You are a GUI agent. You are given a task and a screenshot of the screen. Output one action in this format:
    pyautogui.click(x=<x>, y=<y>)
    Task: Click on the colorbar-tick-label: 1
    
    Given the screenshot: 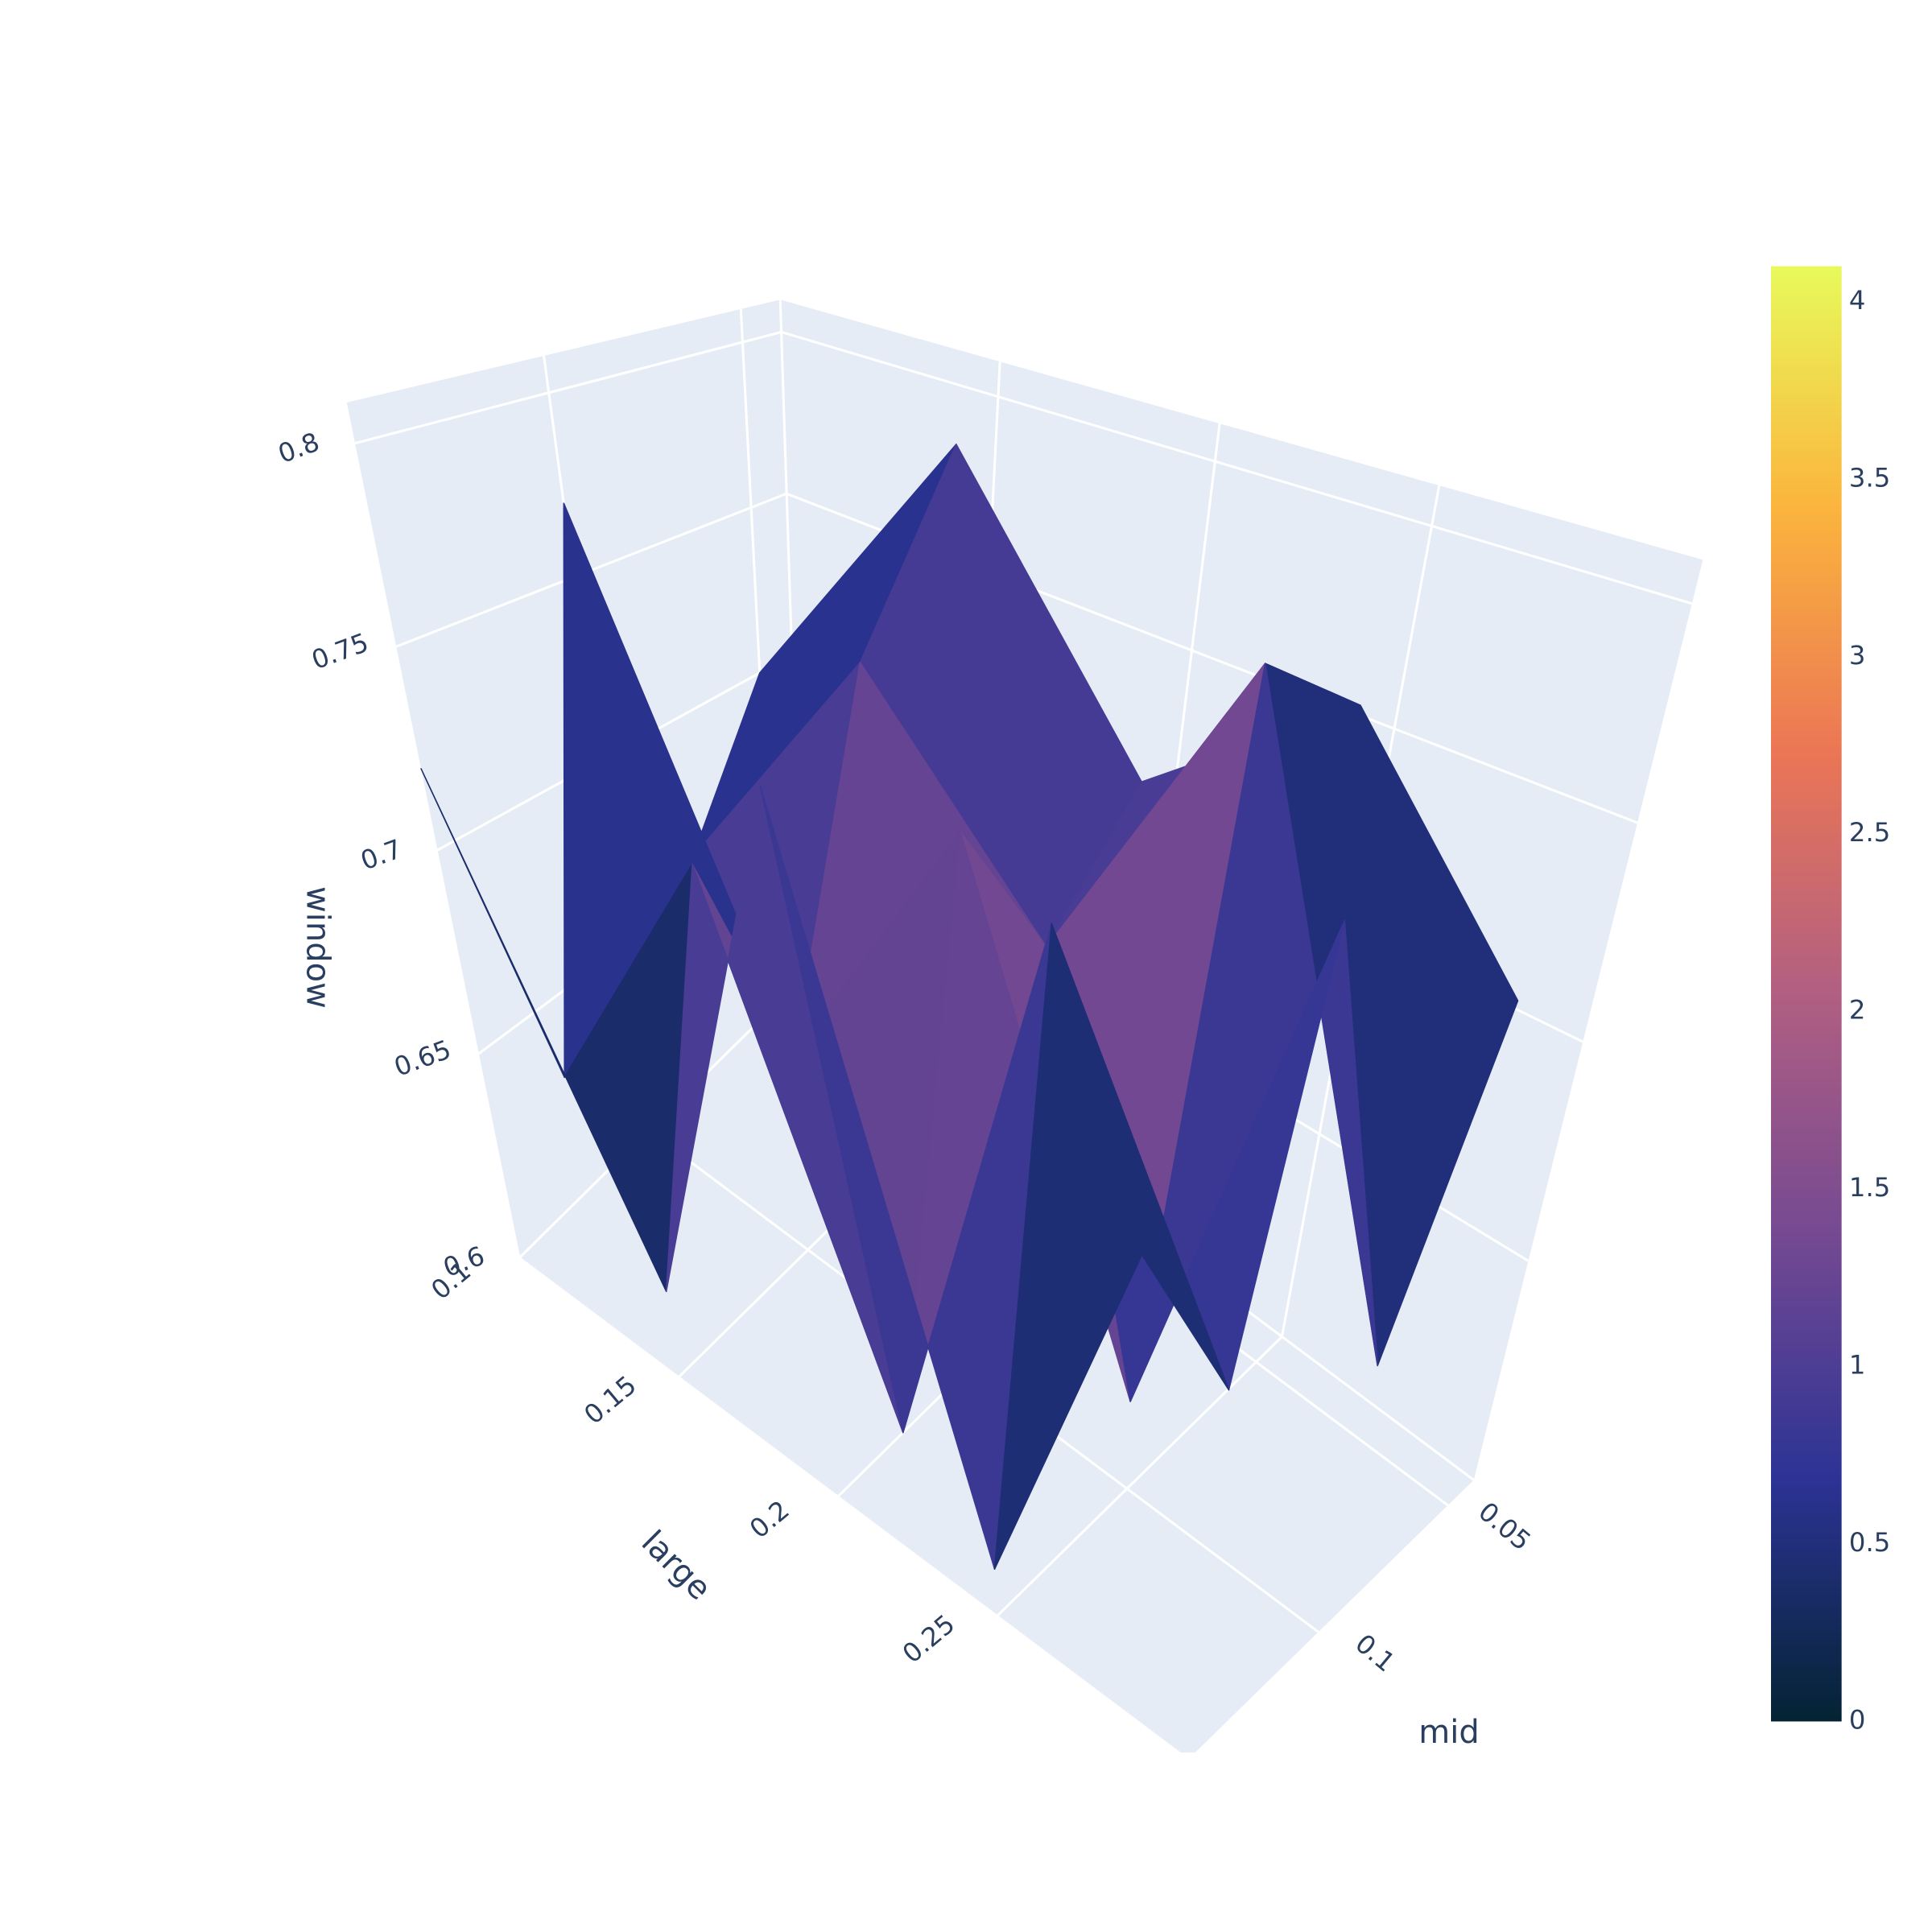 What is the action you would take?
    pyautogui.click(x=1857, y=1365)
    